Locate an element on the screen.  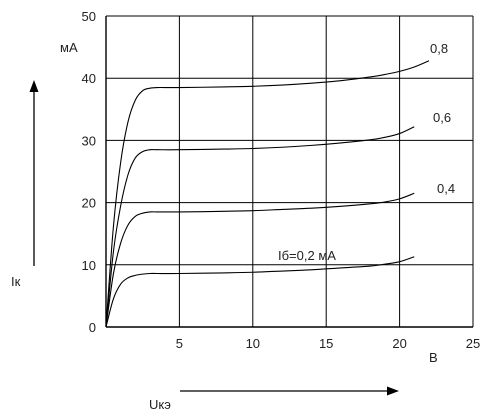
y-tick-label-40: 40 is located at coordinates (89, 78).